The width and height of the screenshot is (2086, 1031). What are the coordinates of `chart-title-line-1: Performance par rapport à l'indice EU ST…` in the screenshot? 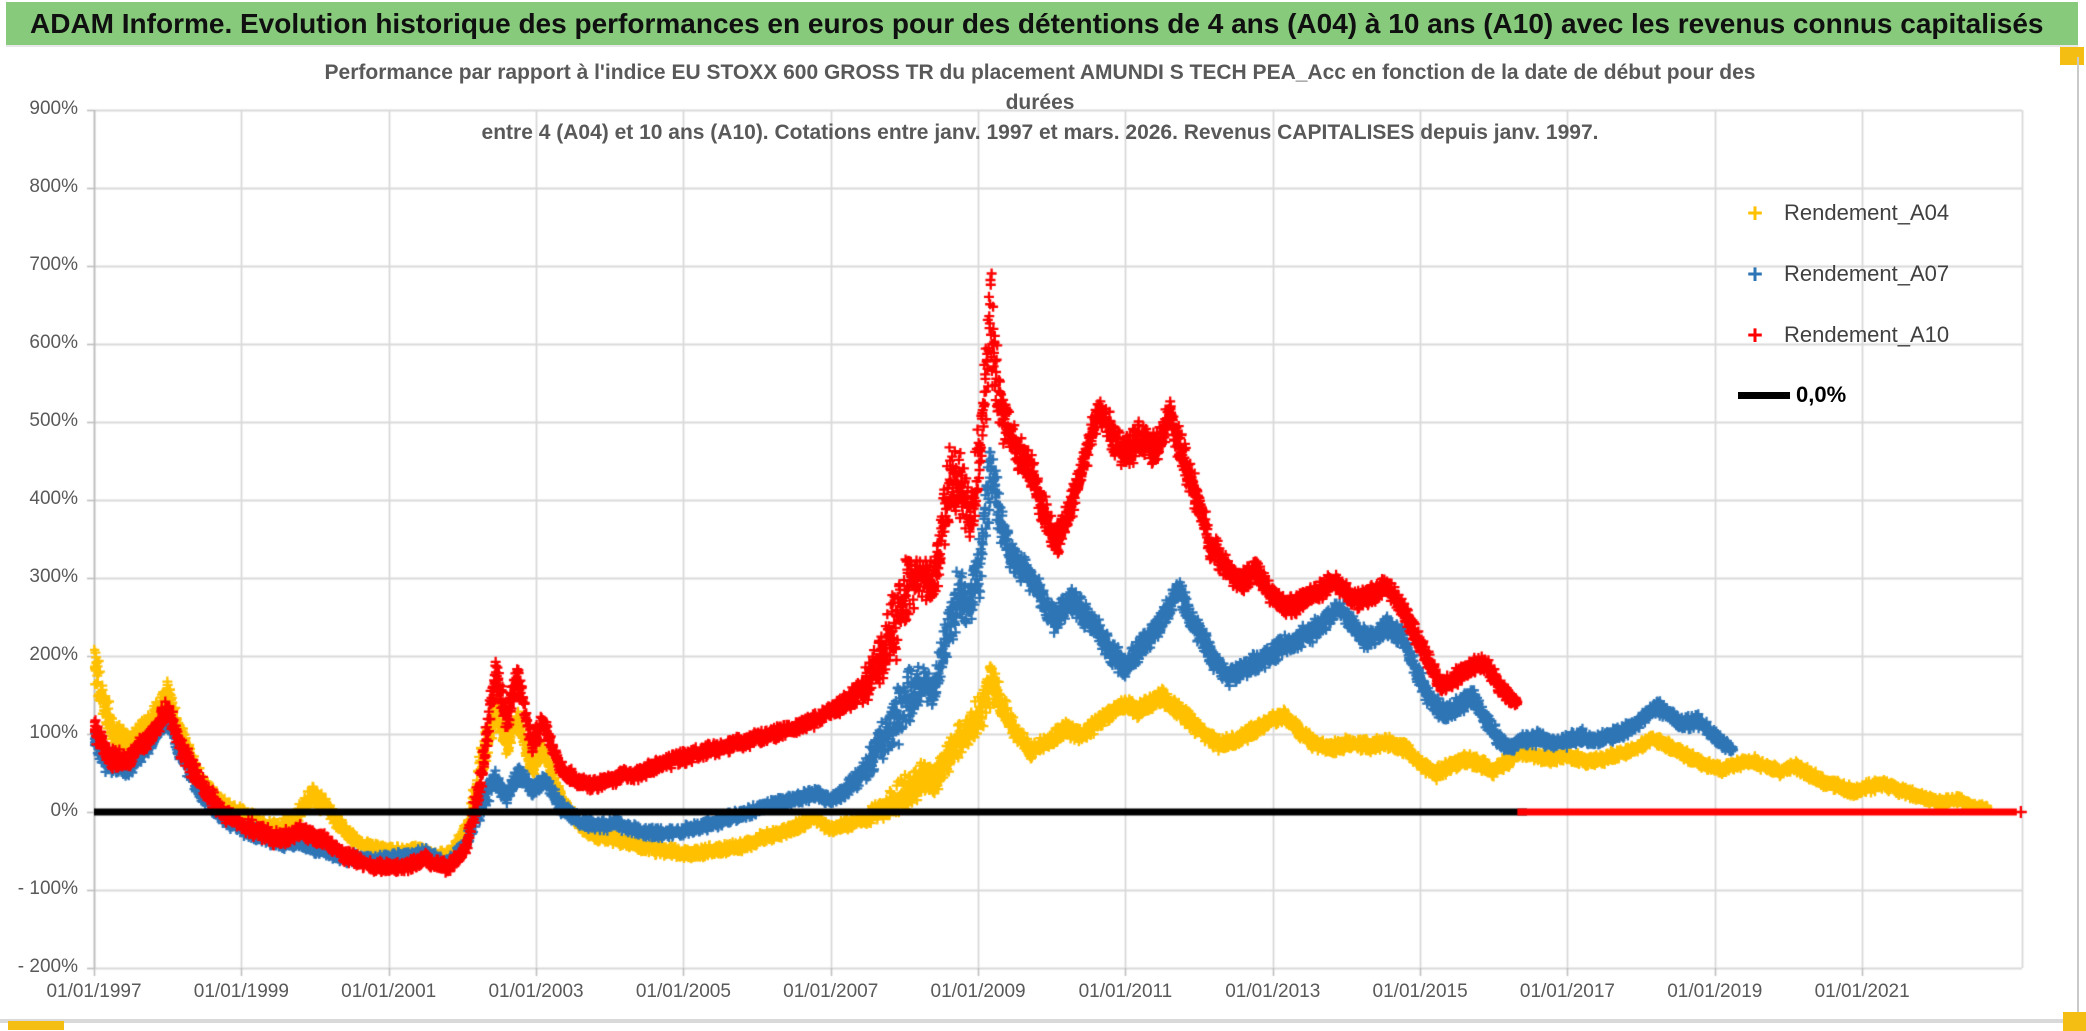 It's located at (1040, 72).